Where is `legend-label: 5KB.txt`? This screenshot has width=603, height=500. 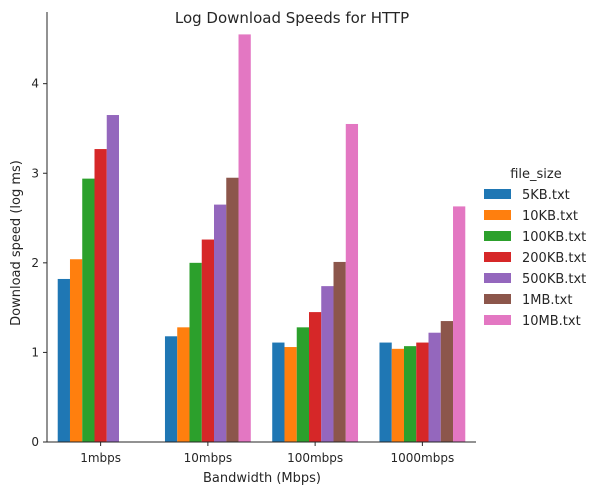
legend-label: 5KB.txt is located at coordinates (546, 195).